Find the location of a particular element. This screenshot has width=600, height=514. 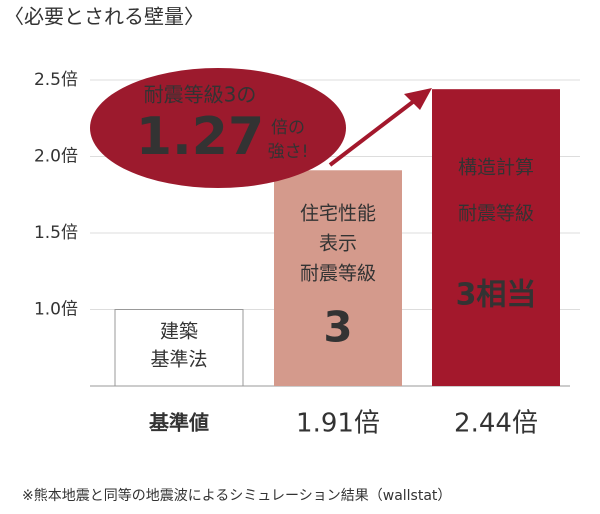

footnote: ※熊本地震と同等の地震波によるシミュレーション結果（wallstat） is located at coordinates (236, 495).